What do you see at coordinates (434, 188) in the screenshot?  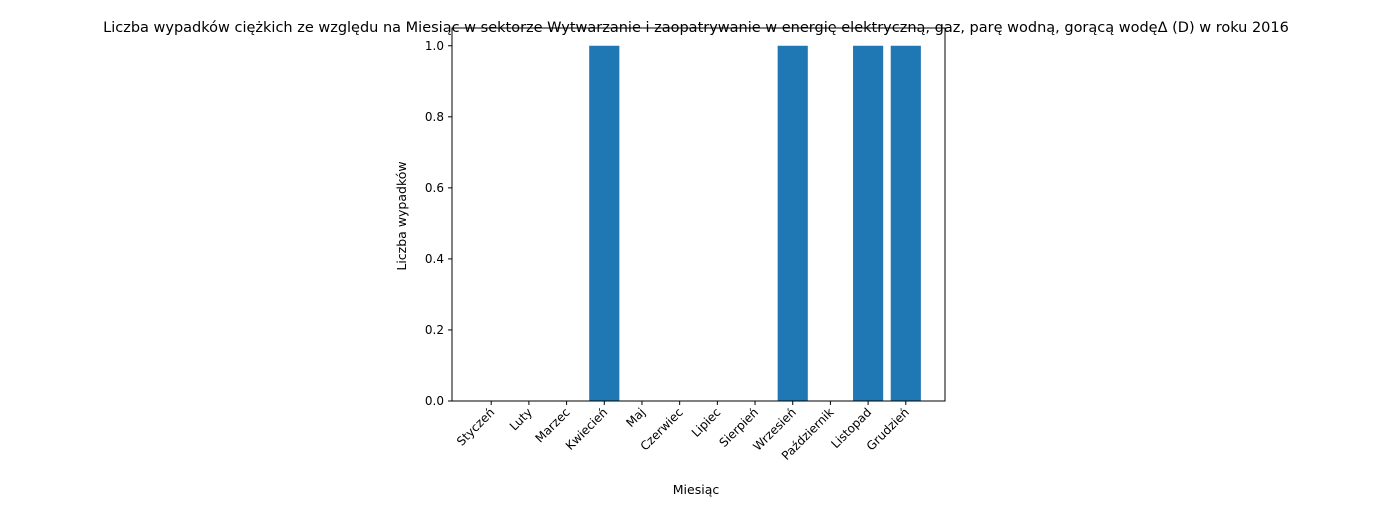 I see `y-tick-label: 0.6` at bounding box center [434, 188].